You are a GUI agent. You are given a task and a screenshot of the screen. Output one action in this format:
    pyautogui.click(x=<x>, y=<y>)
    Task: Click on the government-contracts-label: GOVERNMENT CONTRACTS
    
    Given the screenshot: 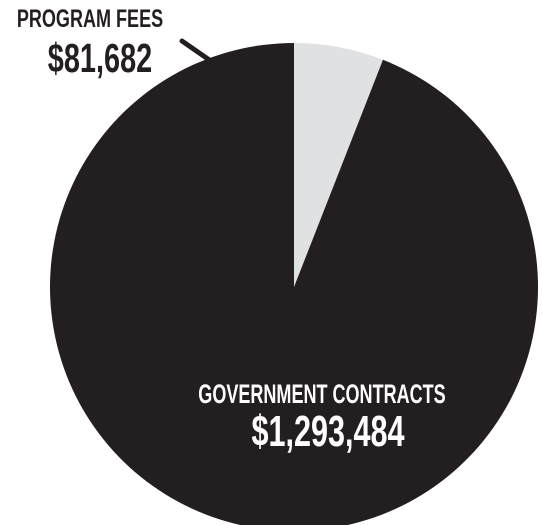 What is the action you would take?
    pyautogui.click(x=321, y=394)
    